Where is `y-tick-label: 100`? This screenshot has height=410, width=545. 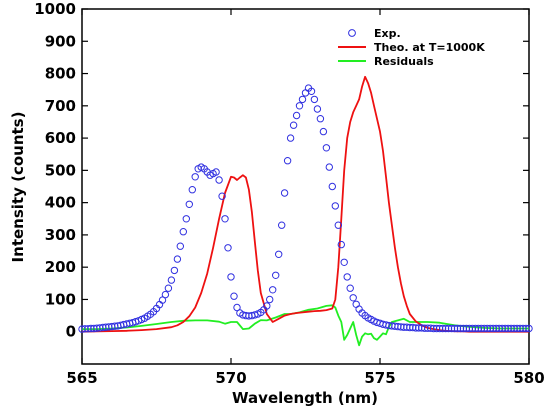
y-tick-label: 100 is located at coordinates (60, 299).